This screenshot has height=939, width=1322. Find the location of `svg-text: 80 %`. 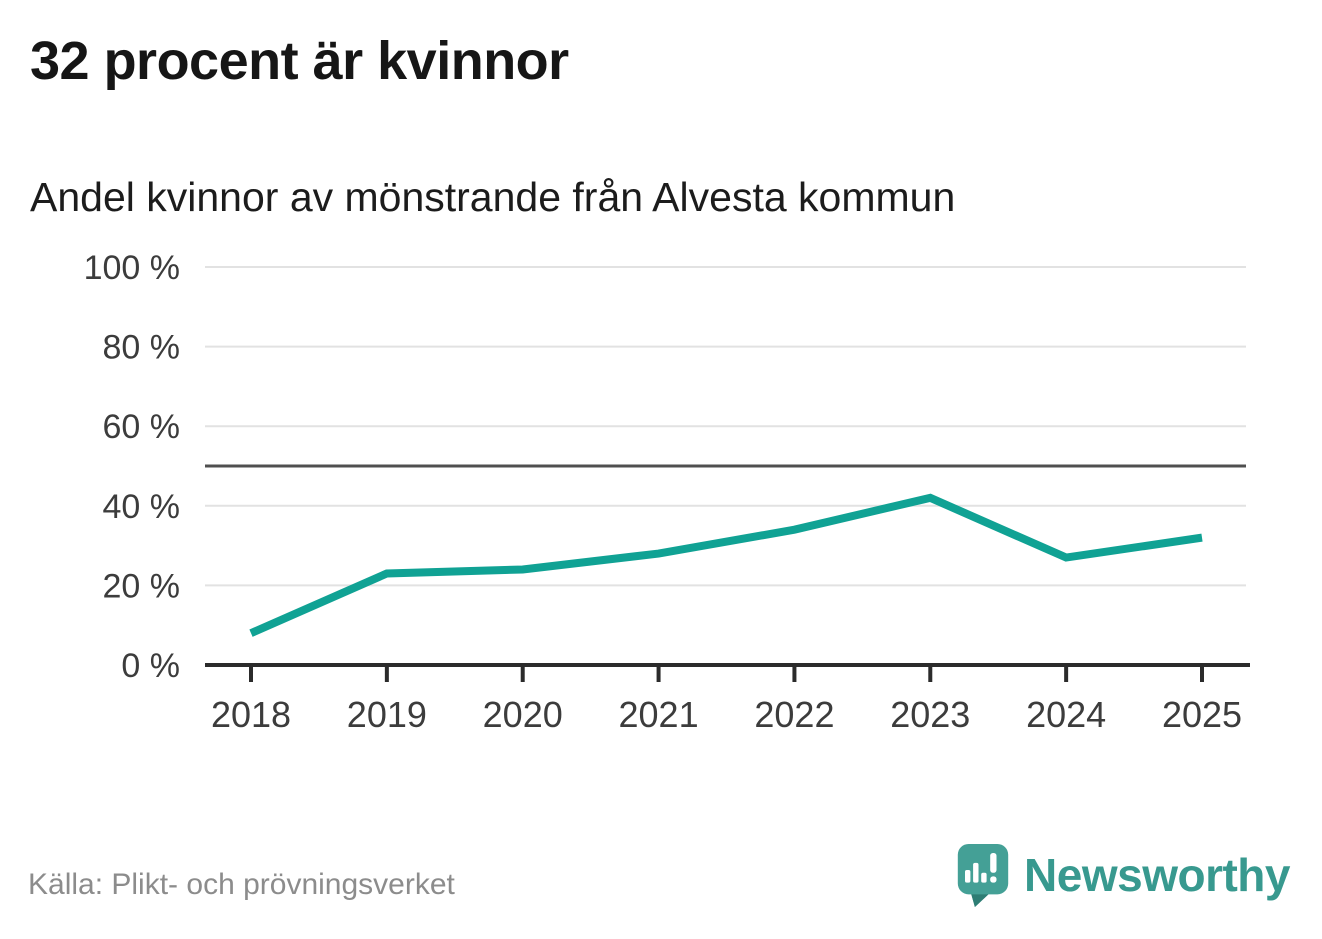

svg-text: 80 % is located at coordinates (142, 348).